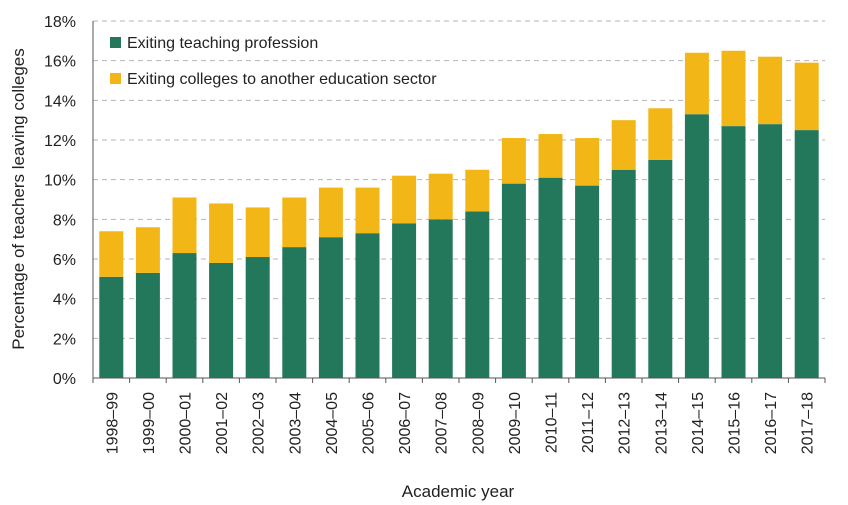 The image size is (848, 505). Describe the element at coordinates (698, 423) in the screenshot. I see `x-tick-label: 2014–15` at that location.